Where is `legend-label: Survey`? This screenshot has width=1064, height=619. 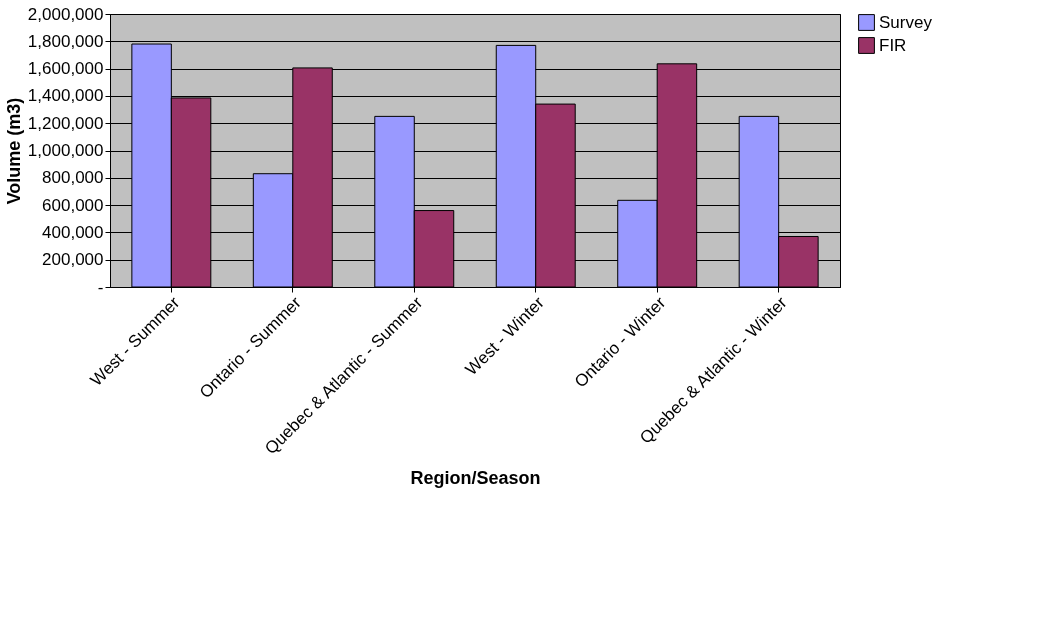
legend-label: Survey is located at coordinates (906, 22).